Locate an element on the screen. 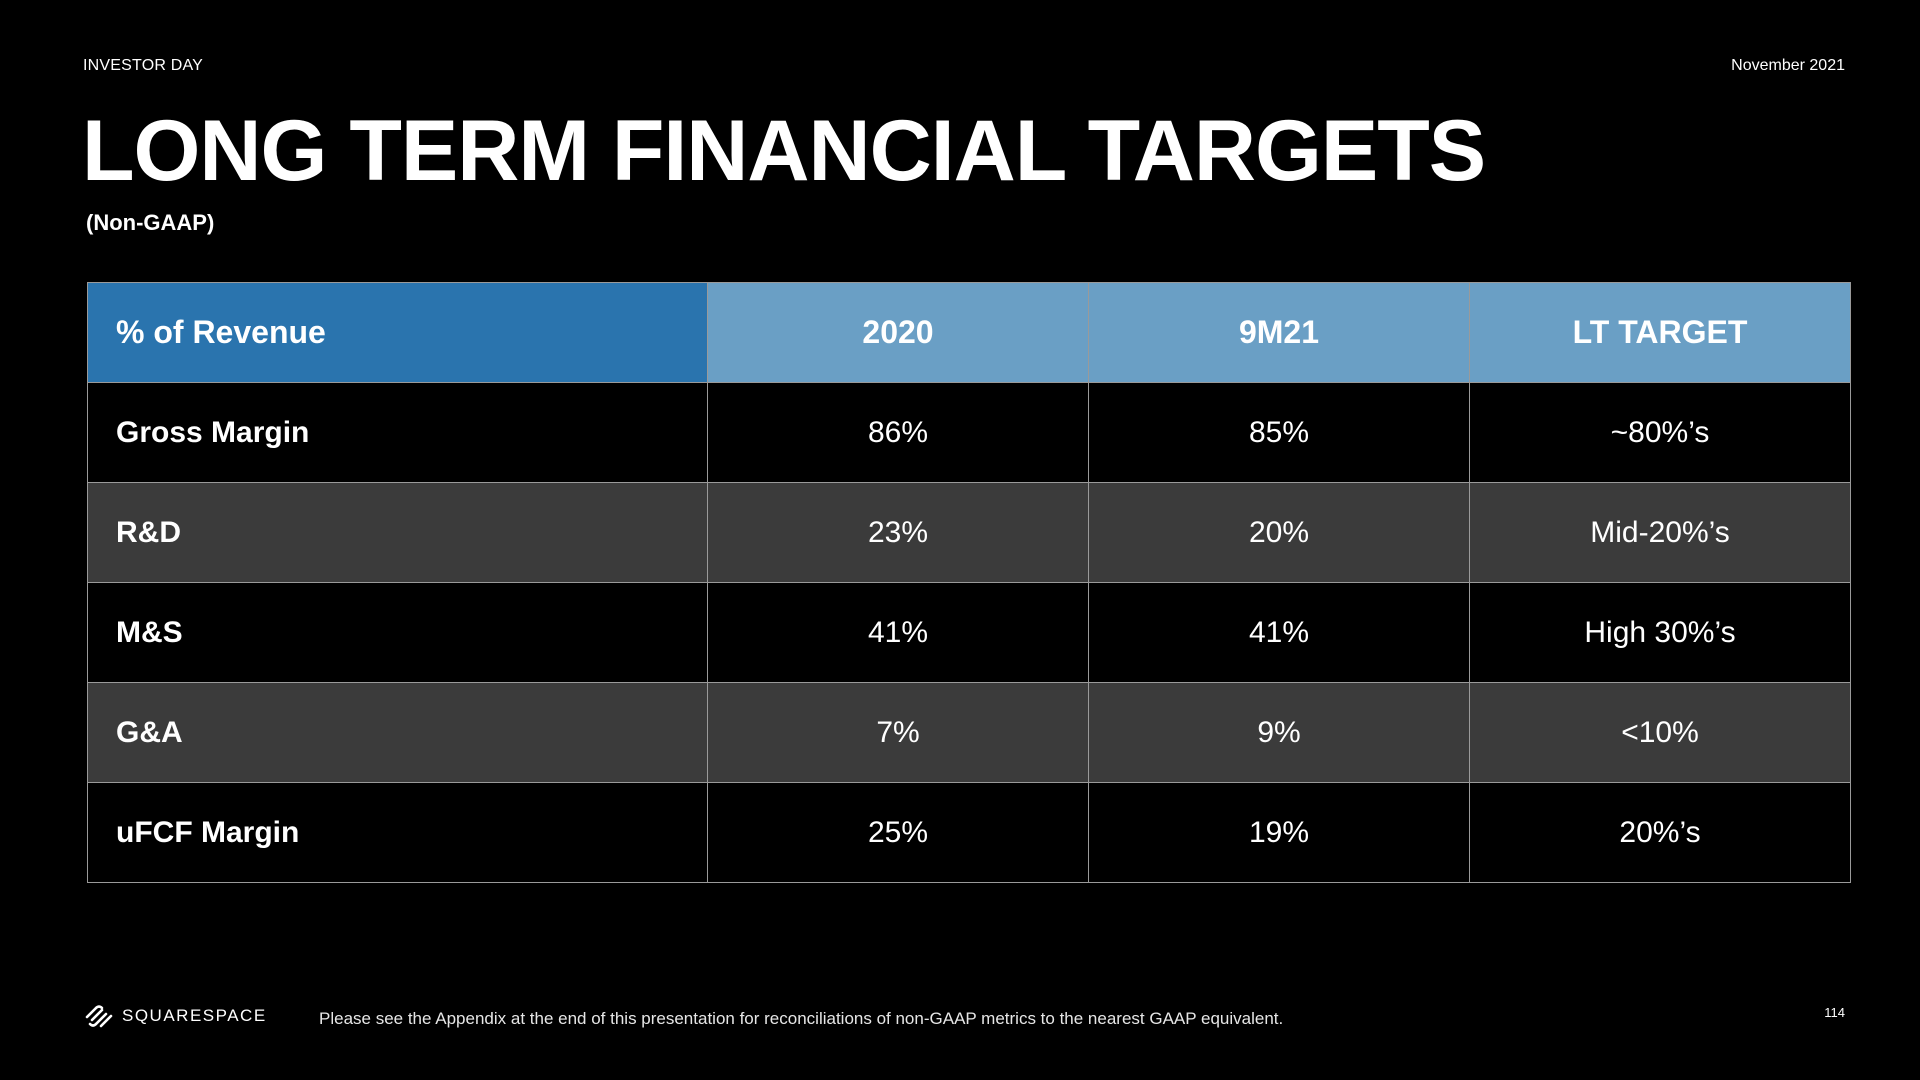 The width and height of the screenshot is (1920, 1080). table-row: R&D 23% 20% Mid-20%’s is located at coordinates (969, 532).